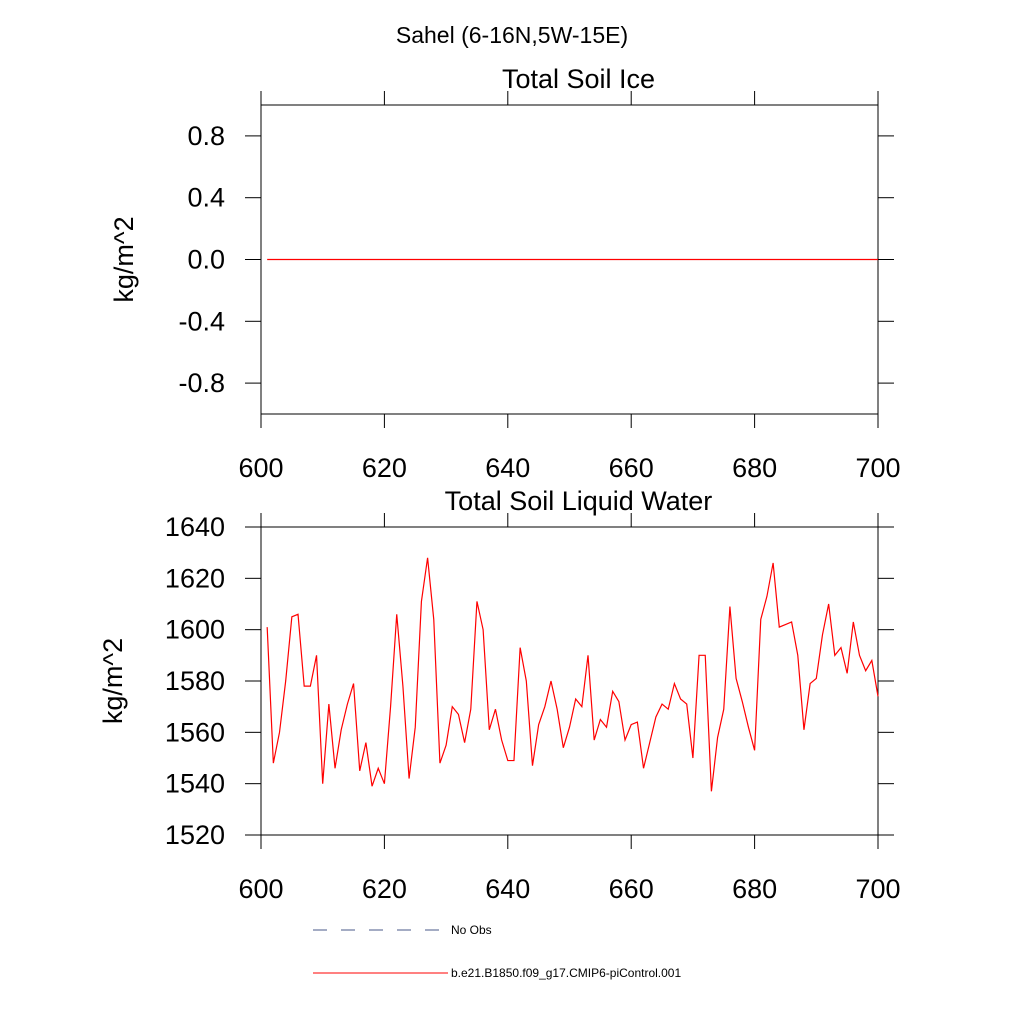 This screenshot has height=1024, width=1024. I want to click on y-tick-label: 0.4, so click(206, 198).